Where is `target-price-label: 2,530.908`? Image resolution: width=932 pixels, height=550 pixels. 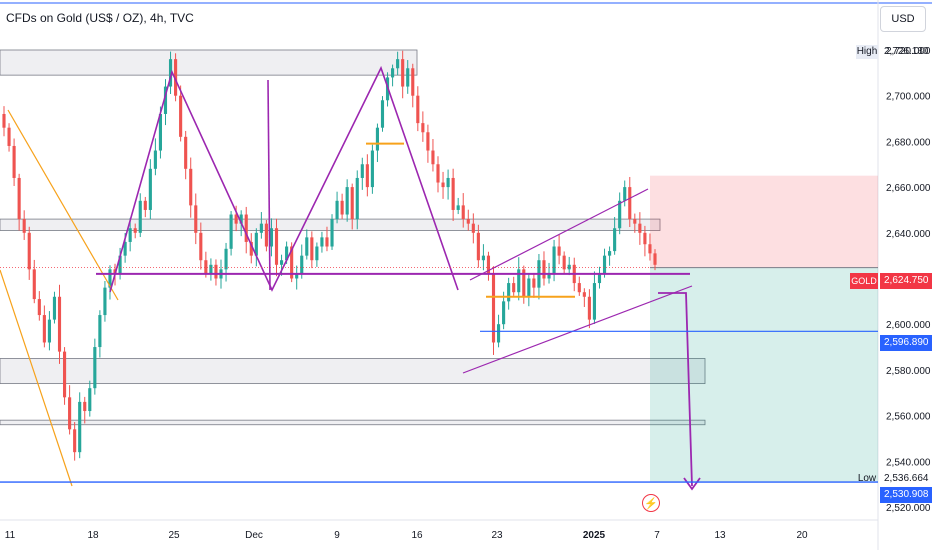
target-price-label: 2,530.908 is located at coordinates (906, 495).